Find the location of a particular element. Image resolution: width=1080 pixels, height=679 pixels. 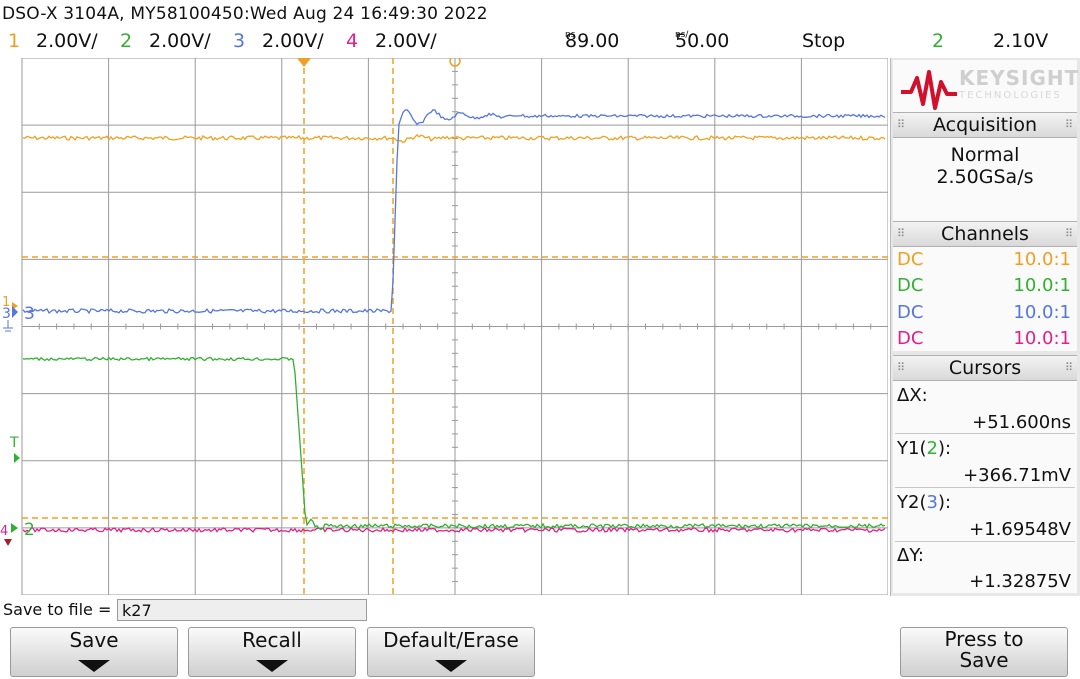

y2-label-suffix: ): is located at coordinates (944, 502).